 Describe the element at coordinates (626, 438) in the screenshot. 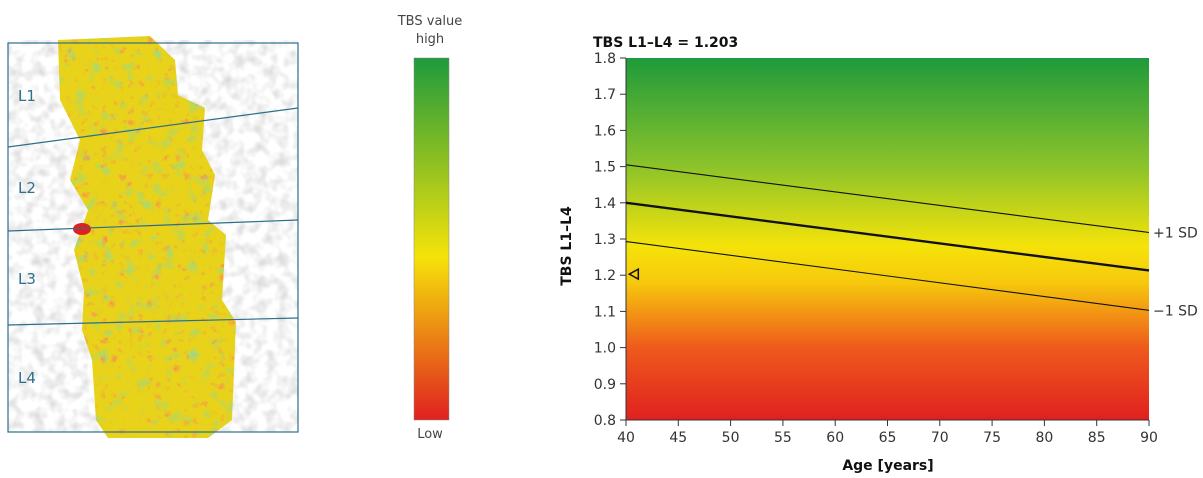

I see `x-tick-label: 40` at that location.